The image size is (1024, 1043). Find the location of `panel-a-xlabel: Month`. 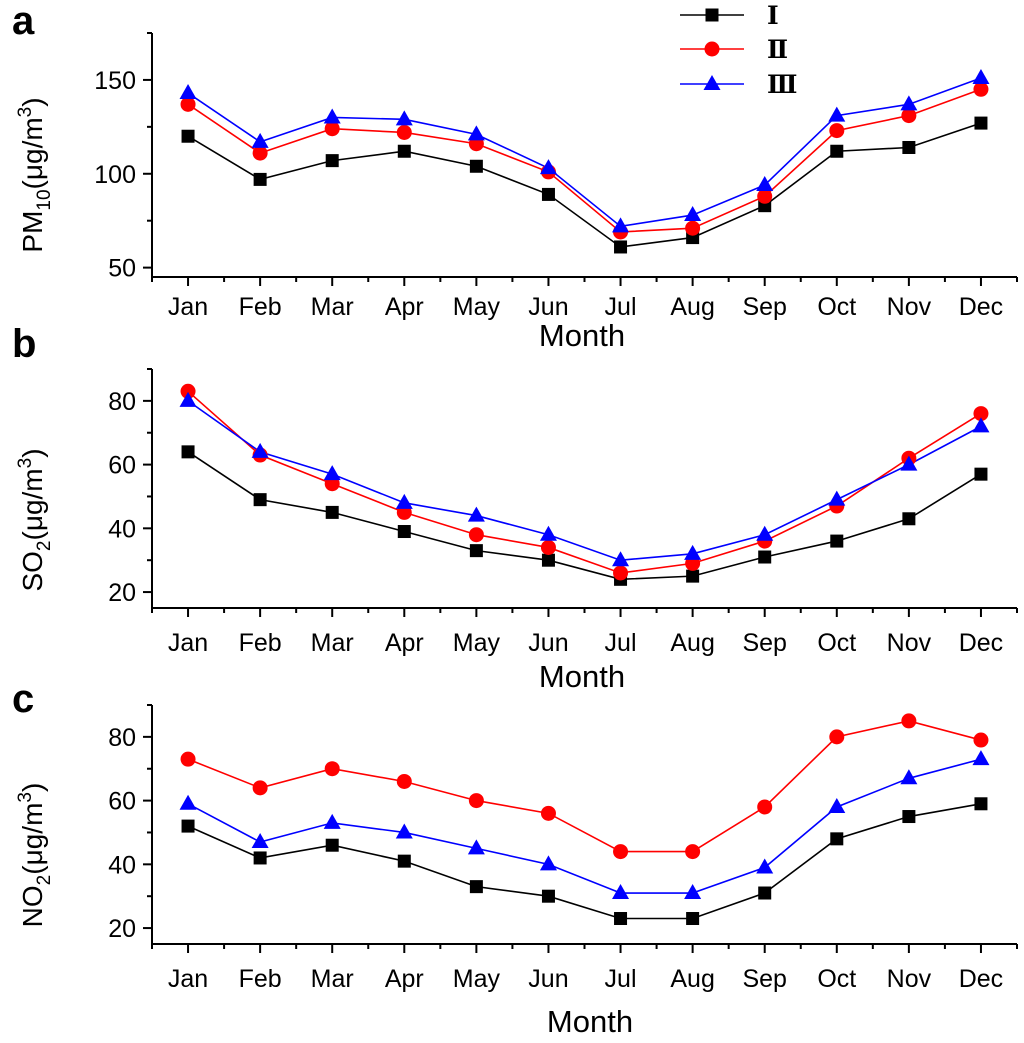

panel-a-xlabel: Month is located at coordinates (582, 335).